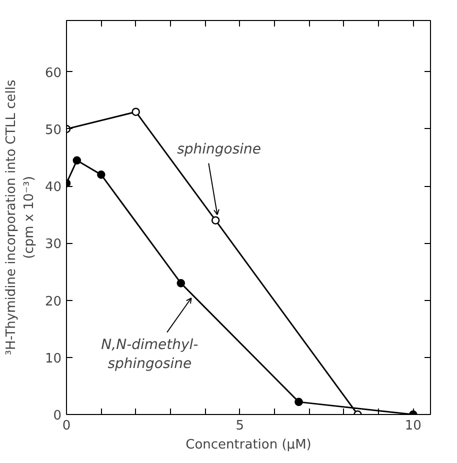 The image size is (457, 463). Describe the element at coordinates (149, 354) in the screenshot. I see `annotation: N,N-dimethyl-sphingosine` at that location.